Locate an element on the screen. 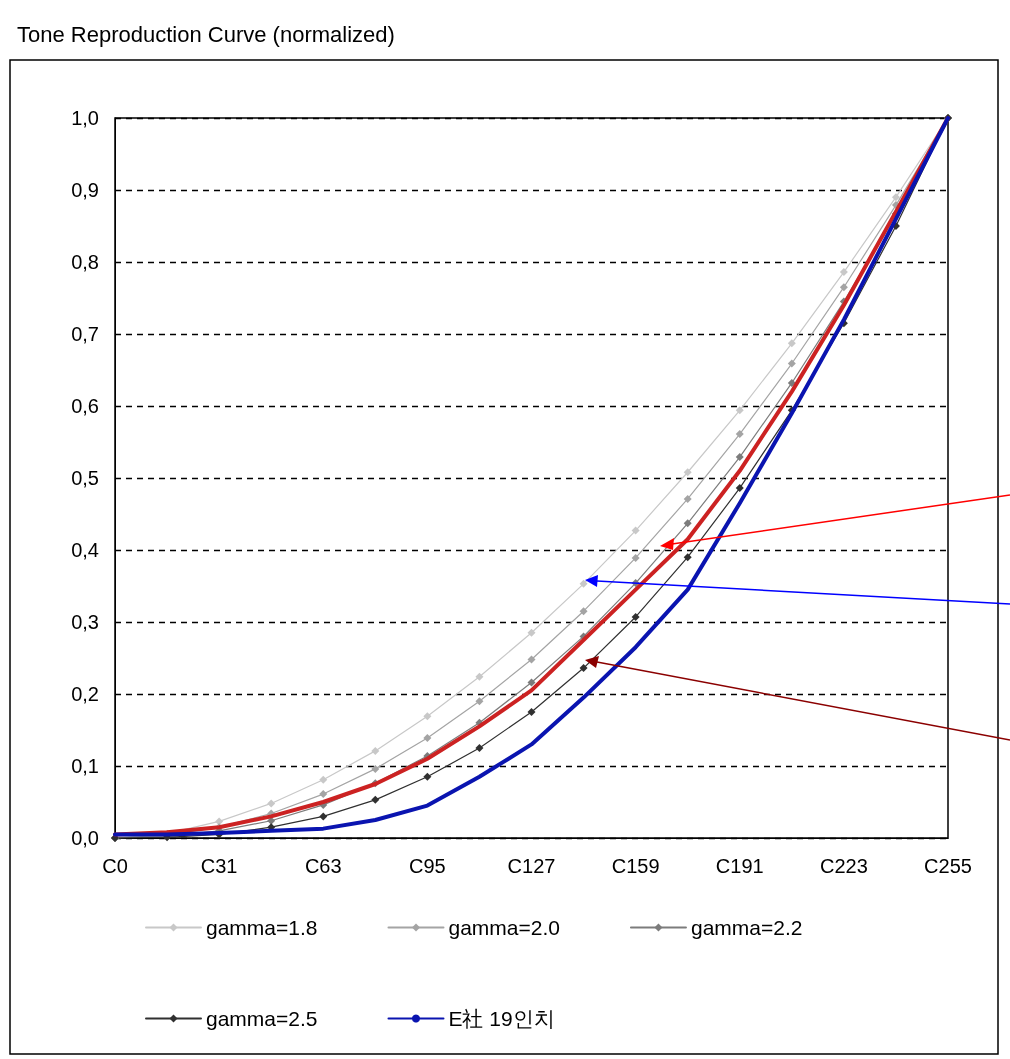 The width and height of the screenshot is (1010, 1059). y-tick-label: 0,0 is located at coordinates (85, 838).